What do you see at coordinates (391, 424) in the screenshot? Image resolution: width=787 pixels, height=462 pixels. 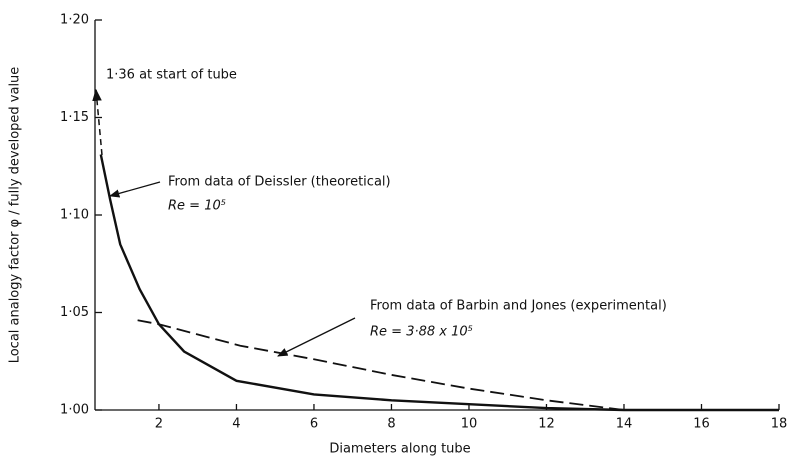 I see `x-tick-label: 8` at bounding box center [391, 424].